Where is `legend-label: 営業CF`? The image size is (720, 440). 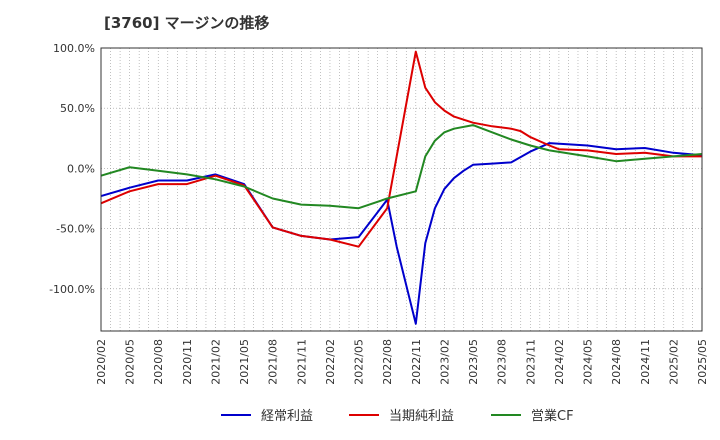 legend-label: 営業CF is located at coordinates (552, 416).